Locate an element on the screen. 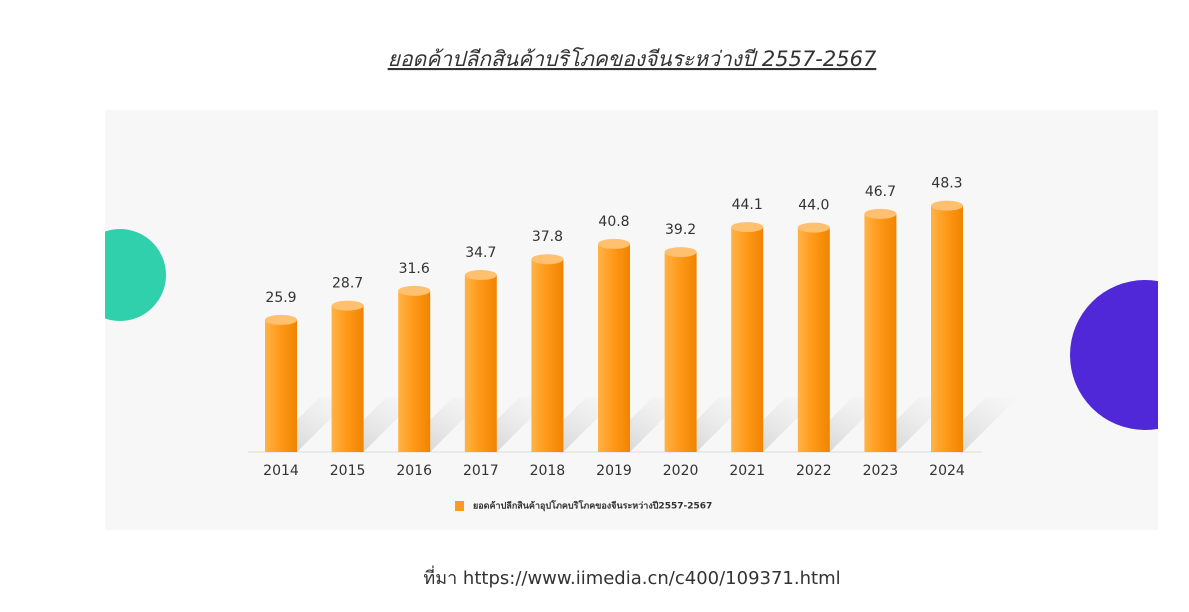 Image resolution: width=1189 pixels, height=612 pixels. data-label: 37.8 is located at coordinates (547, 237).